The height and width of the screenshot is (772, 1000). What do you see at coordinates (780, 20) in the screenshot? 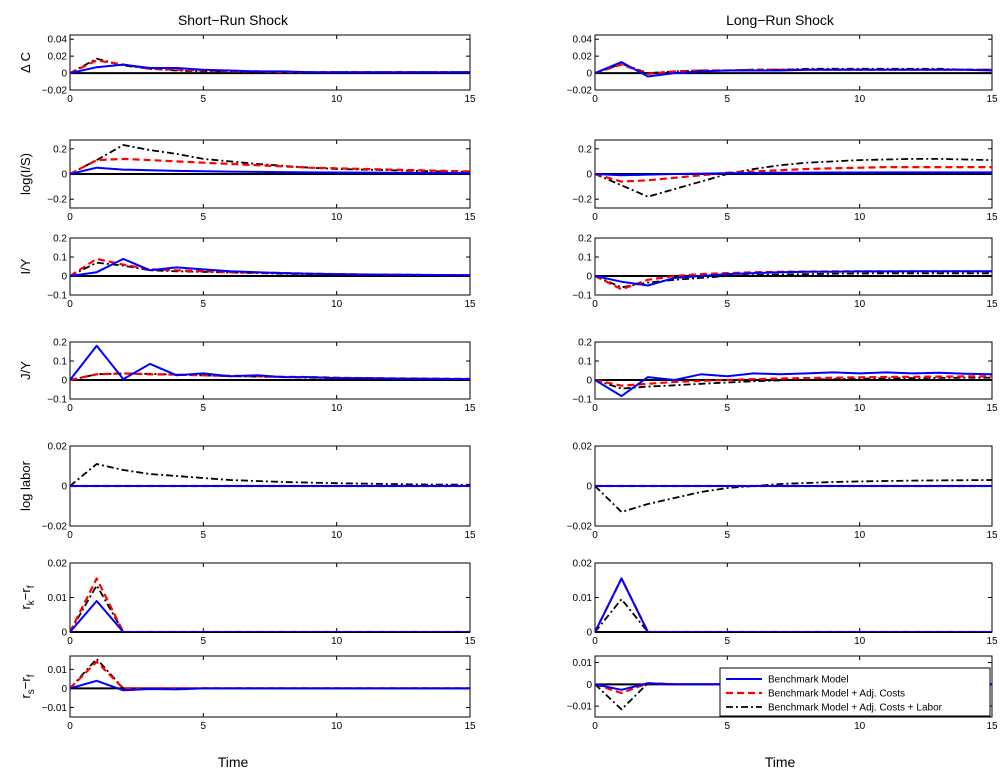
I see `column-title-long-run: Long−Run Shock` at bounding box center [780, 20].